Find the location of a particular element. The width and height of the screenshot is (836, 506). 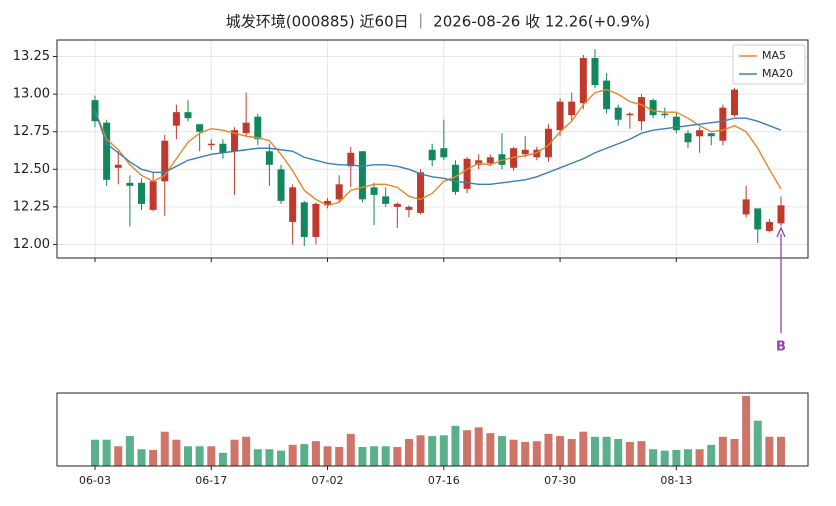

x-tick-label: 06-03 is located at coordinates (95, 480).